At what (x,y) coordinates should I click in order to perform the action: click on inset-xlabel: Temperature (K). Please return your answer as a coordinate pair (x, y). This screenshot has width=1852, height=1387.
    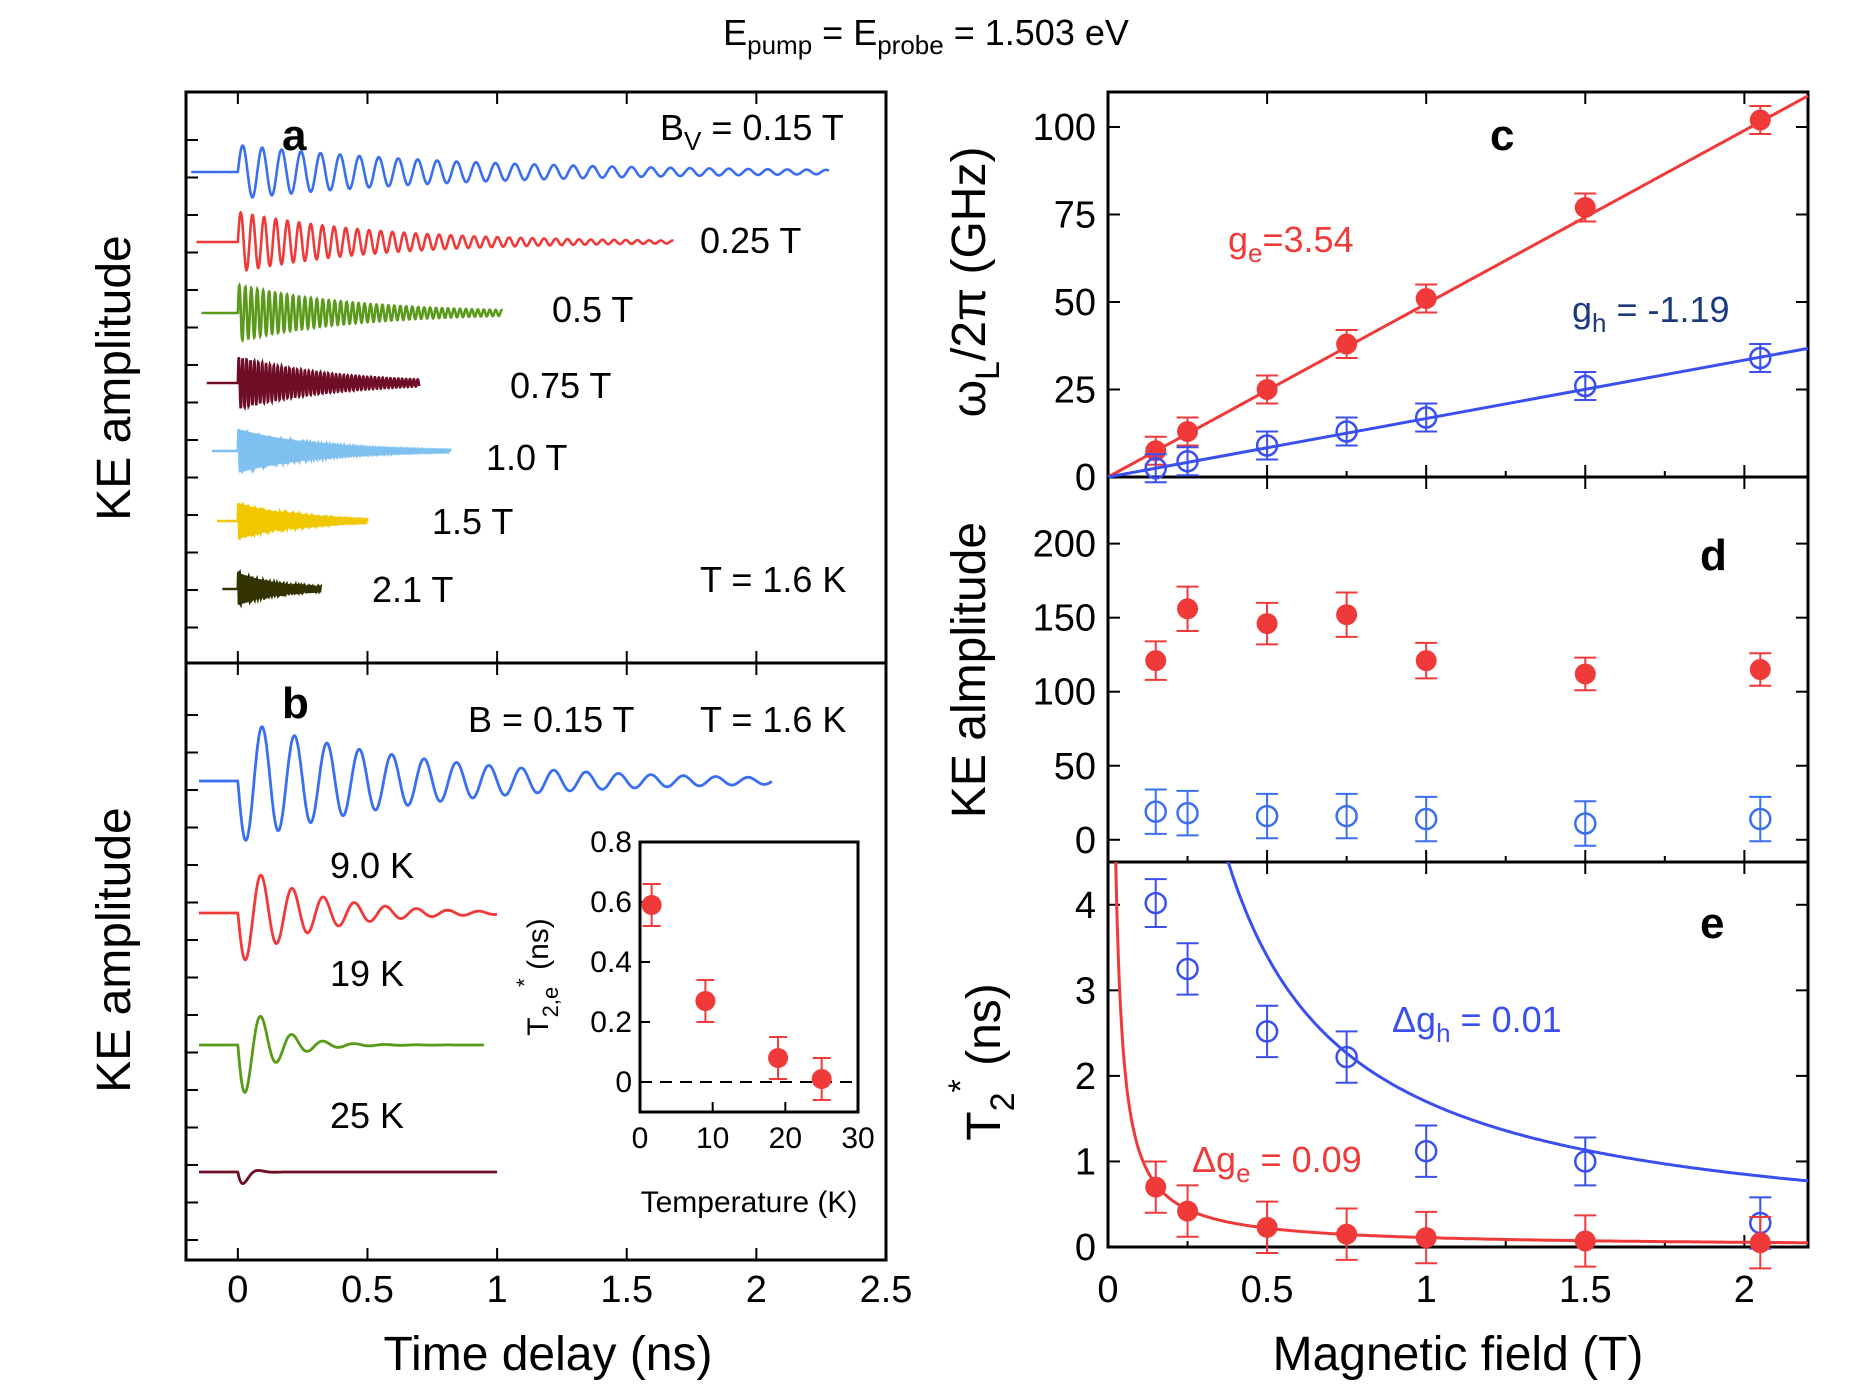
    Looking at the image, I should click on (749, 1202).